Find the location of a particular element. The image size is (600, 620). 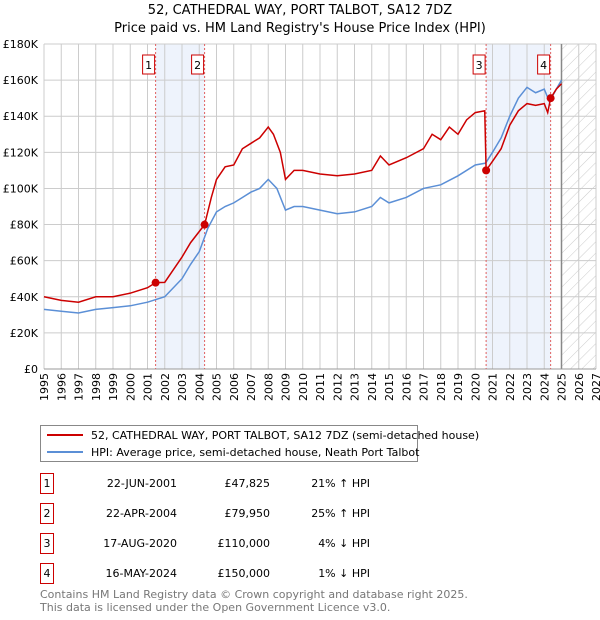

y-tick-label: £60K is located at coordinates (24, 261).